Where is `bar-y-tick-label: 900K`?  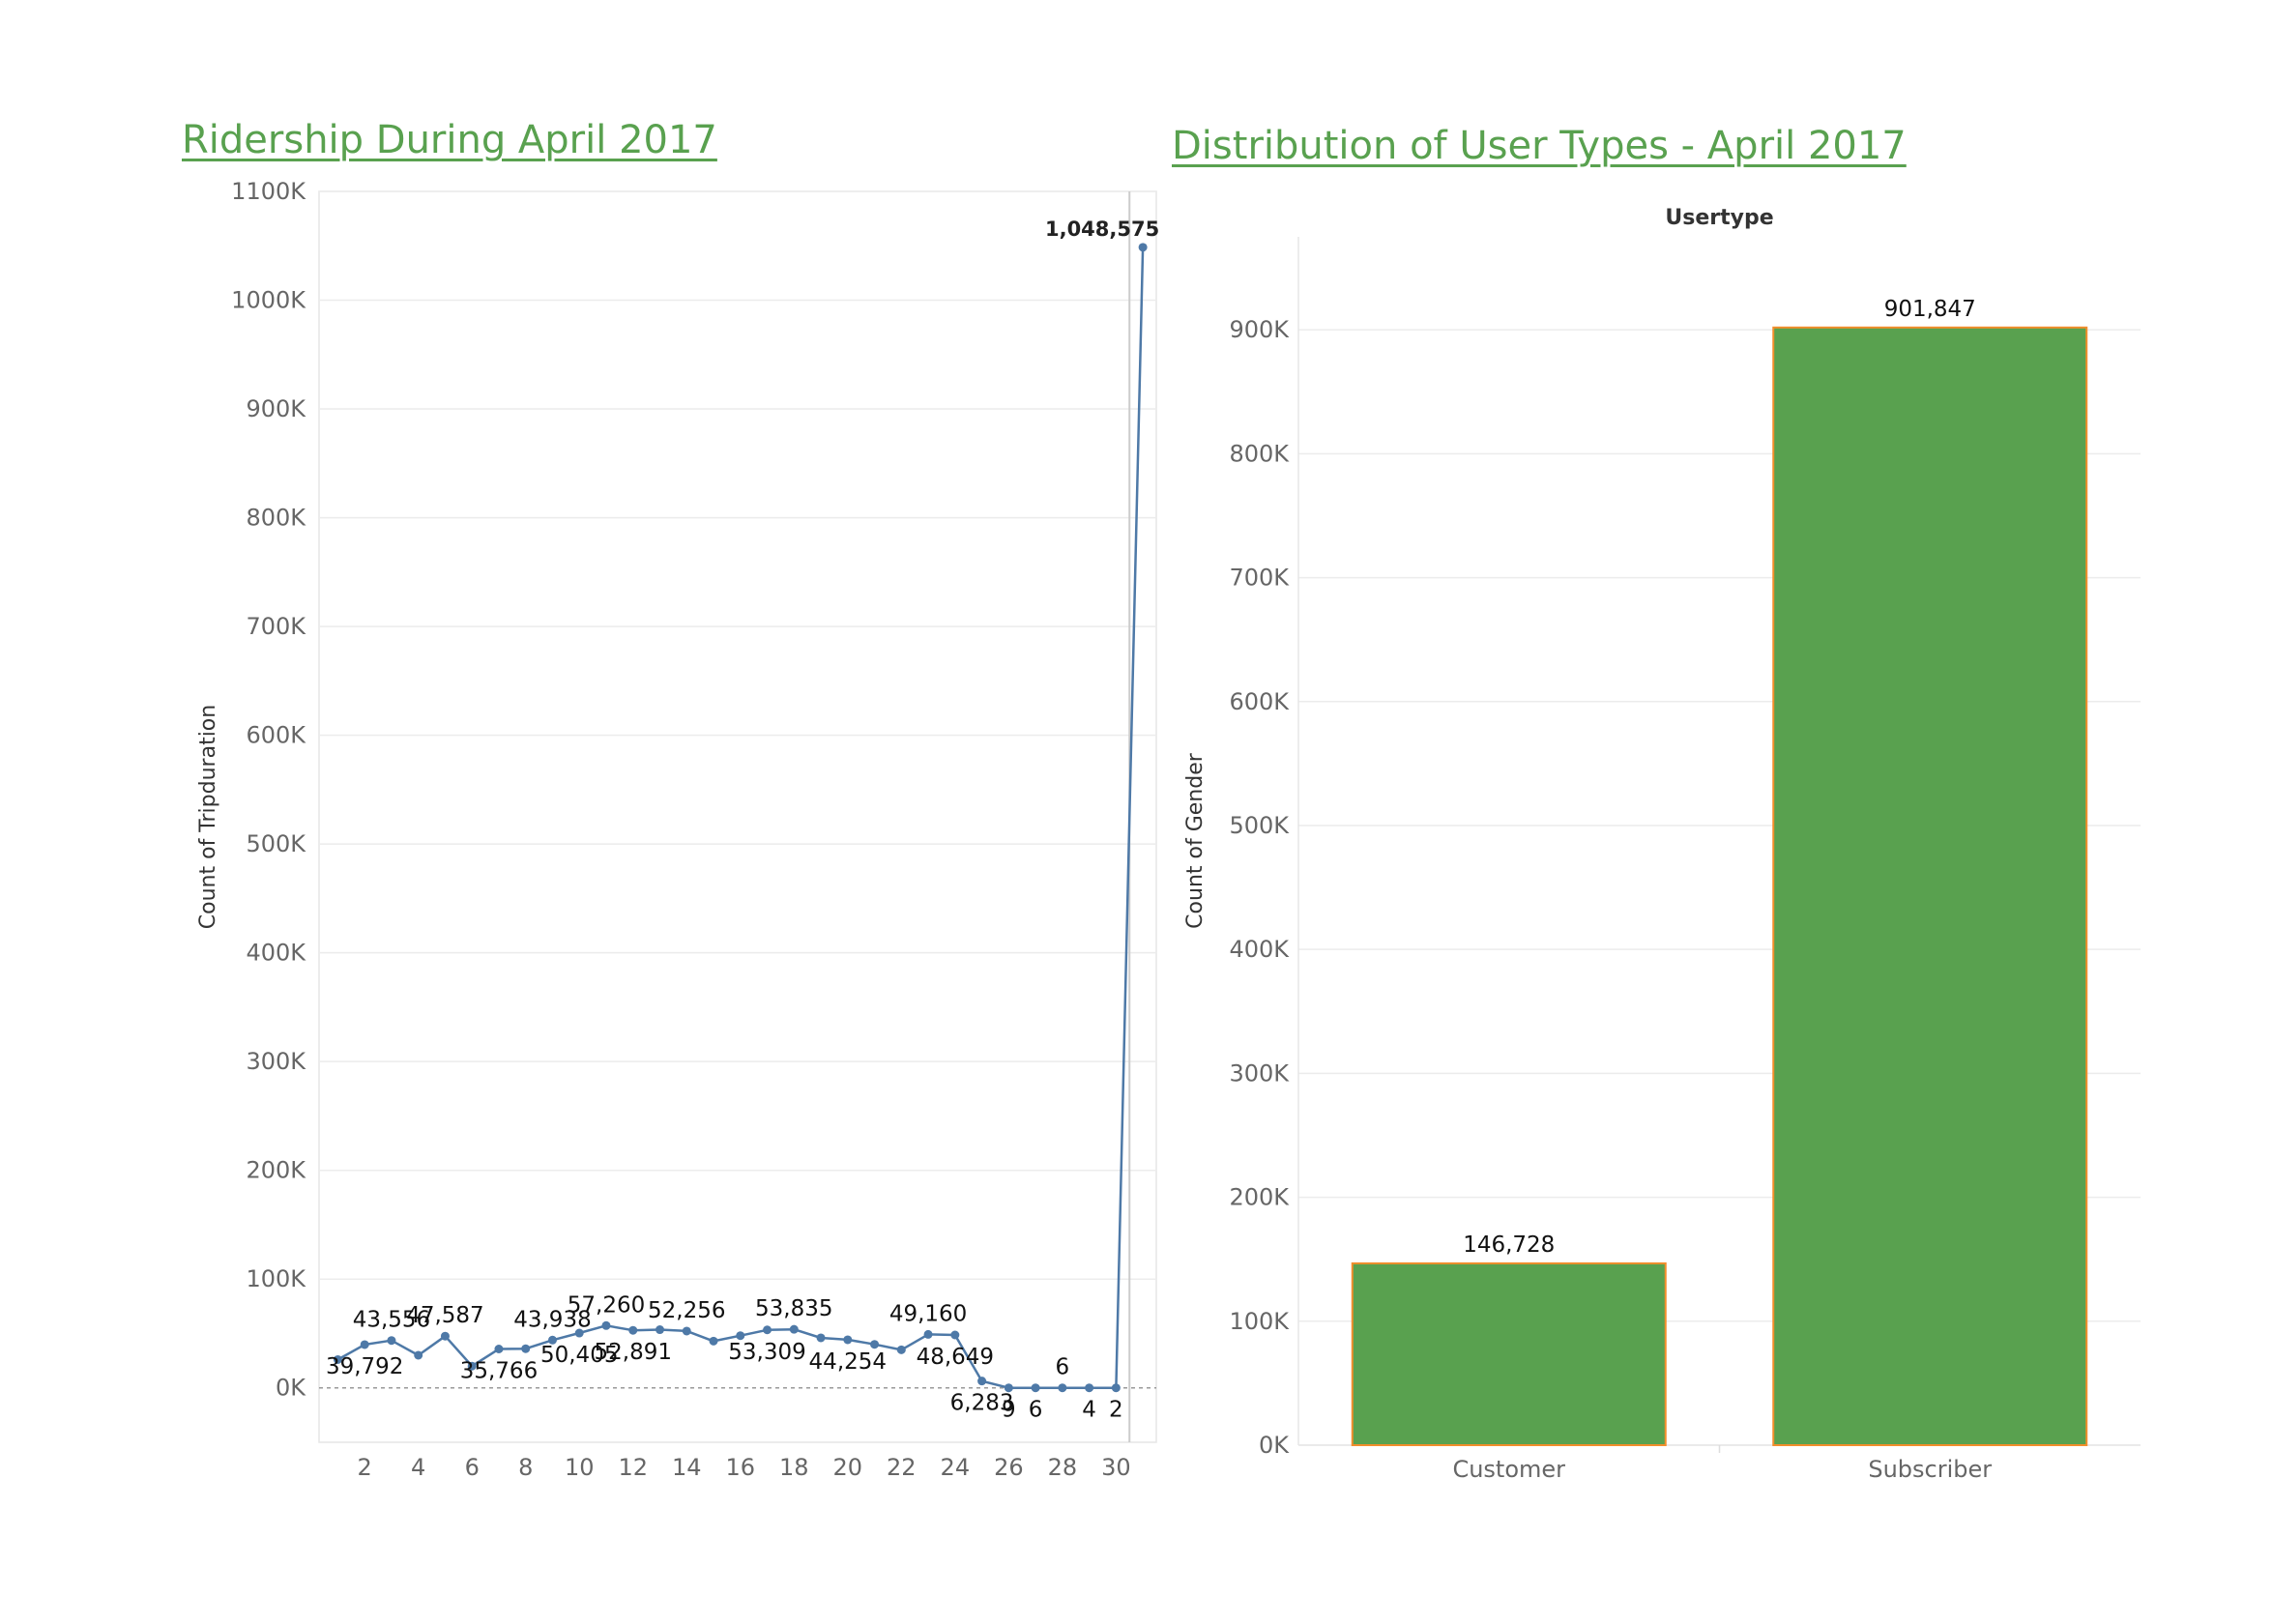
bar-y-tick-label: 900K is located at coordinates (1259, 329).